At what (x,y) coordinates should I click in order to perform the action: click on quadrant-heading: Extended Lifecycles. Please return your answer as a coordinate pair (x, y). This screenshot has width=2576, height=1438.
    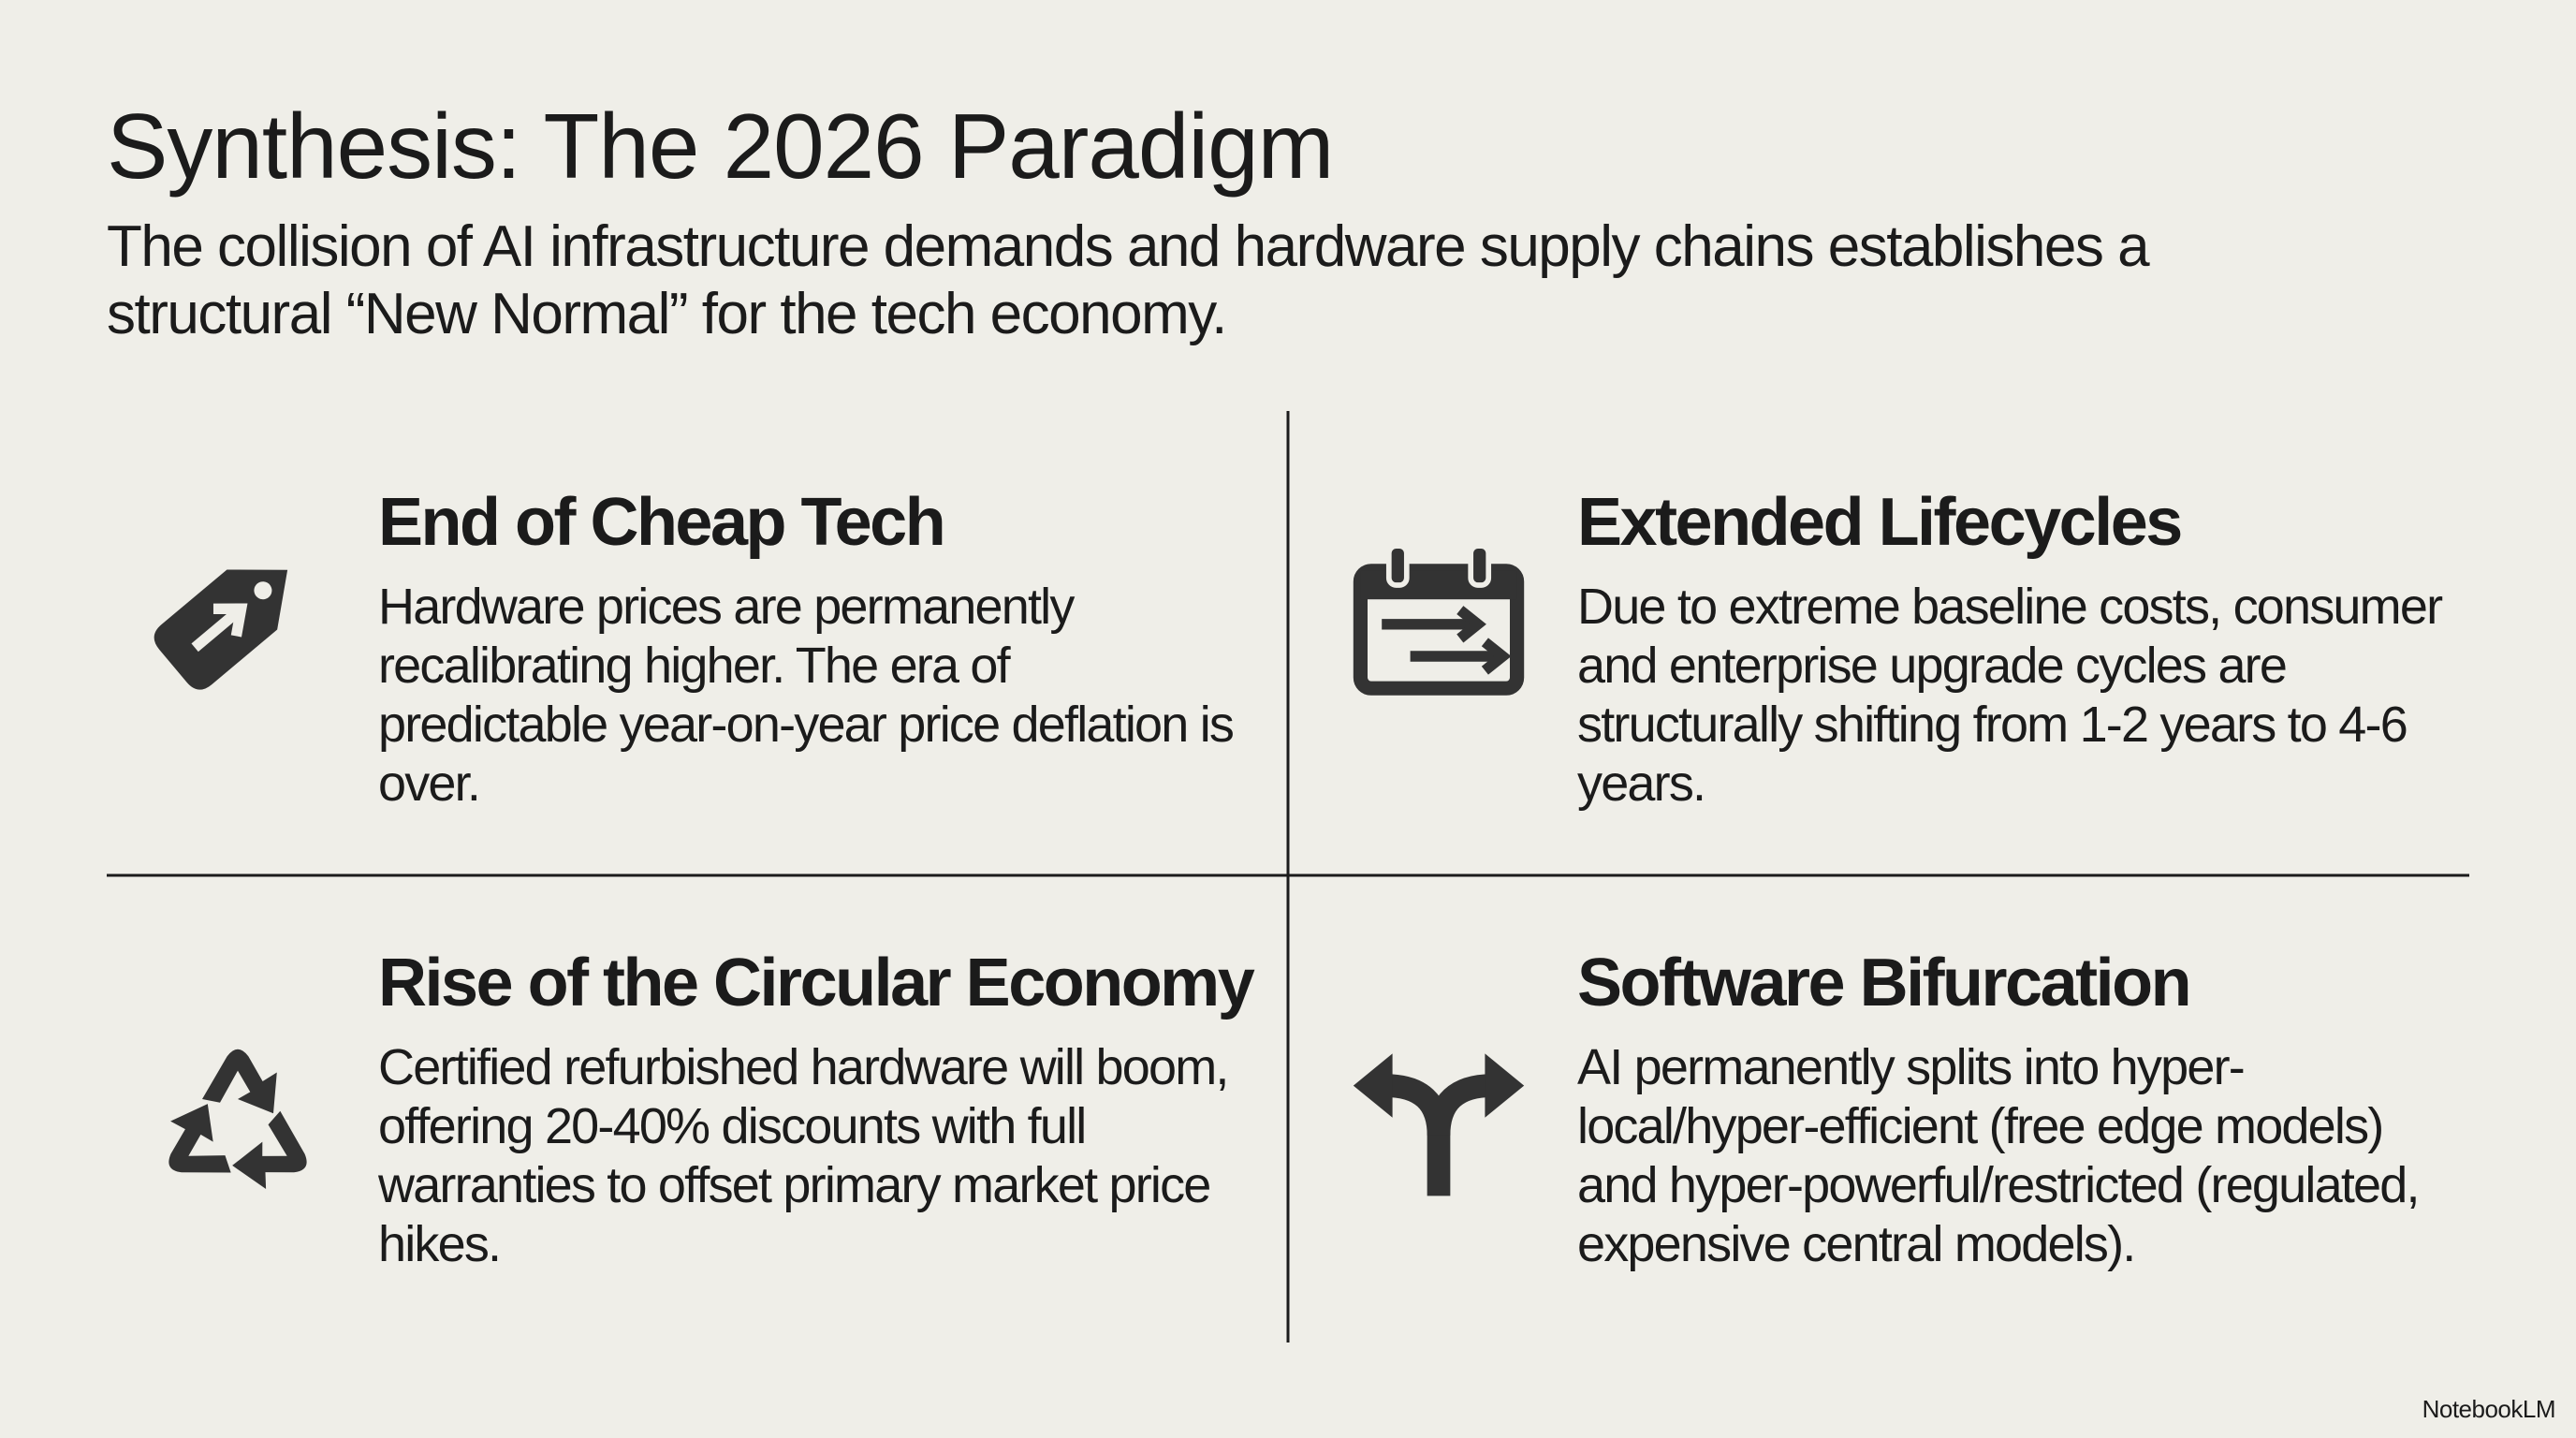
    Looking at the image, I should click on (1880, 522).